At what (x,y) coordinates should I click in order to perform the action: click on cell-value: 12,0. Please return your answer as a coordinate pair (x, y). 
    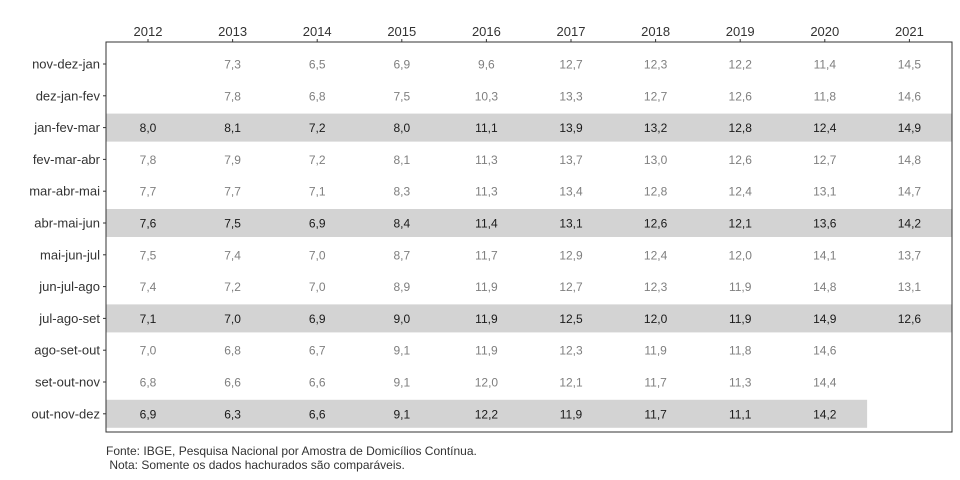
    Looking at the image, I should click on (656, 319).